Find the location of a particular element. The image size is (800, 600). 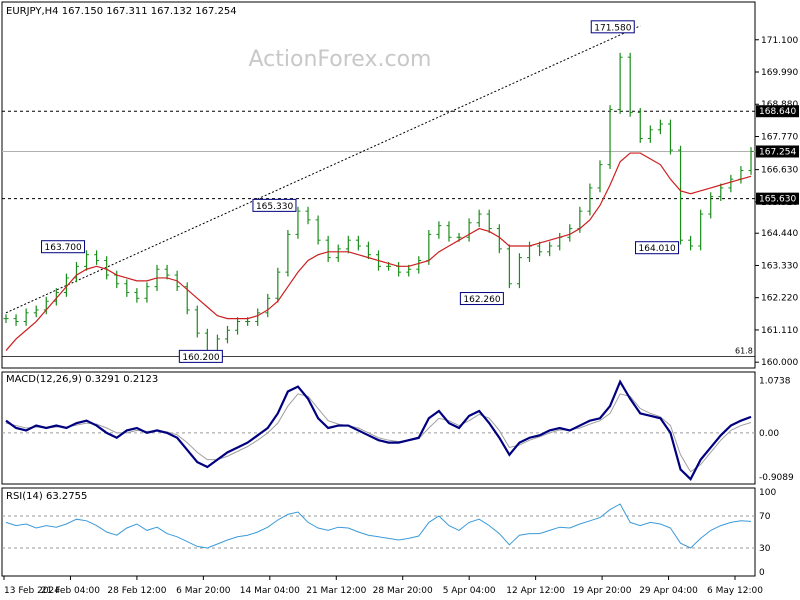

x-tick-label: 21 Feb 04:00 is located at coordinates (70, 591).